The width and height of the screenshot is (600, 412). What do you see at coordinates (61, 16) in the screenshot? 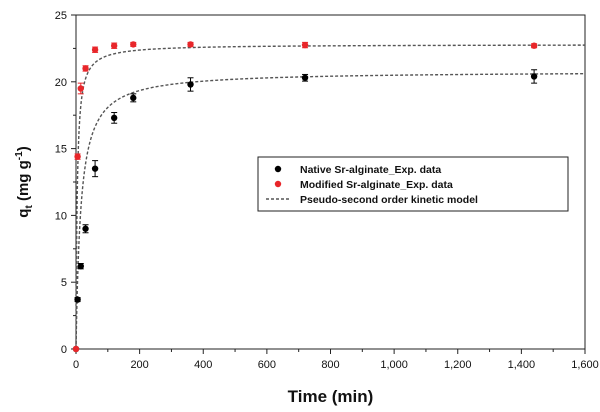
I see `y-tick-label: 25` at bounding box center [61, 16].